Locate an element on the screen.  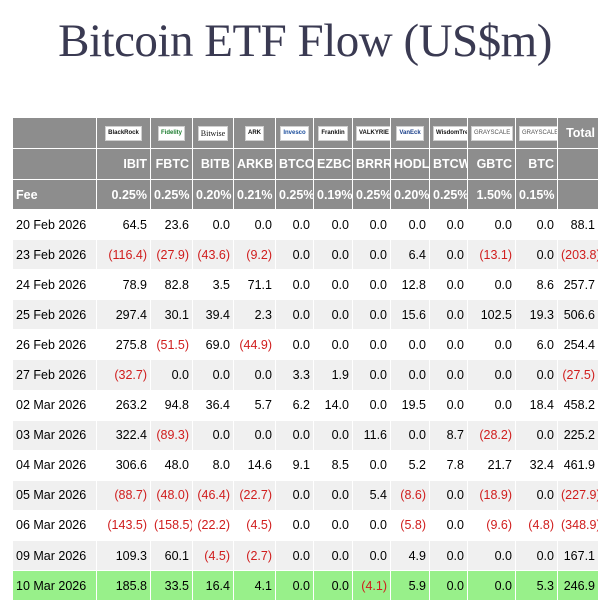
fee-bitb: 0.20% is located at coordinates (213, 194).